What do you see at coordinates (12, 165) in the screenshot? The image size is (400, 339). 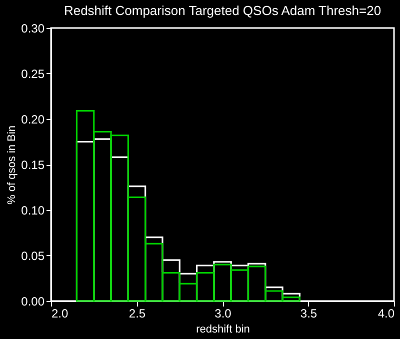 I see `y-axis-title: % of qsos in Bin` at bounding box center [12, 165].